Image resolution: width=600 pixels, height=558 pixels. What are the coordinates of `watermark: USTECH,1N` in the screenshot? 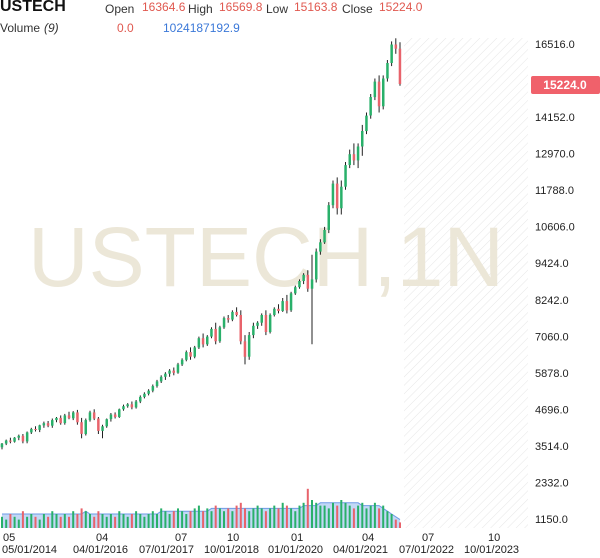 It's located at (266, 257).